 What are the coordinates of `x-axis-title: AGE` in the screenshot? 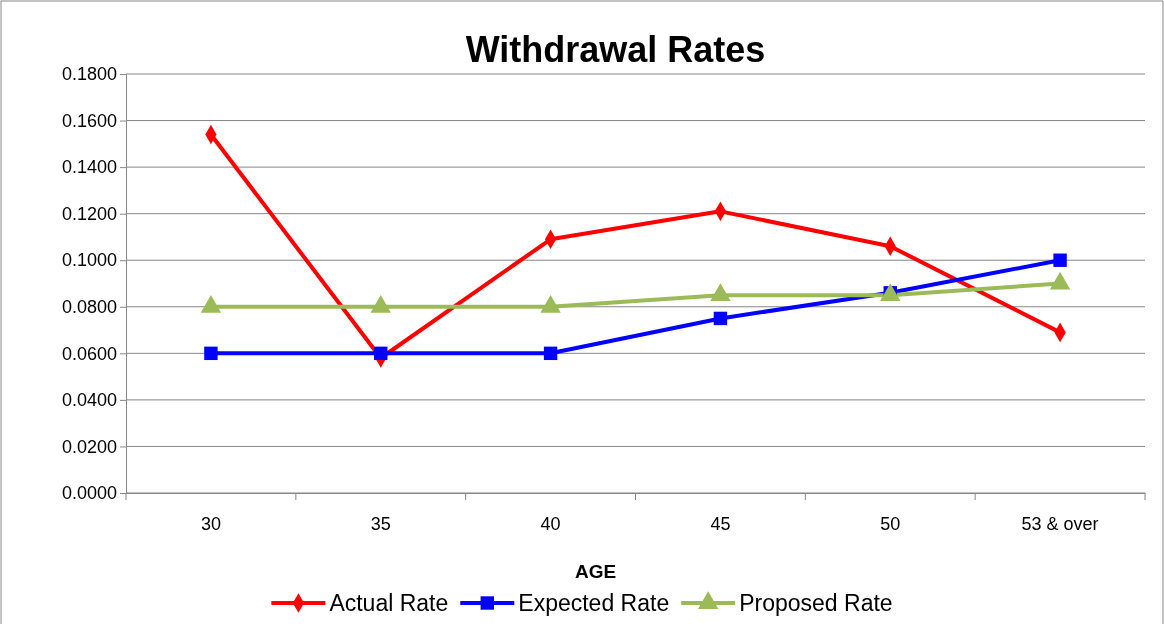 It's located at (595, 571).